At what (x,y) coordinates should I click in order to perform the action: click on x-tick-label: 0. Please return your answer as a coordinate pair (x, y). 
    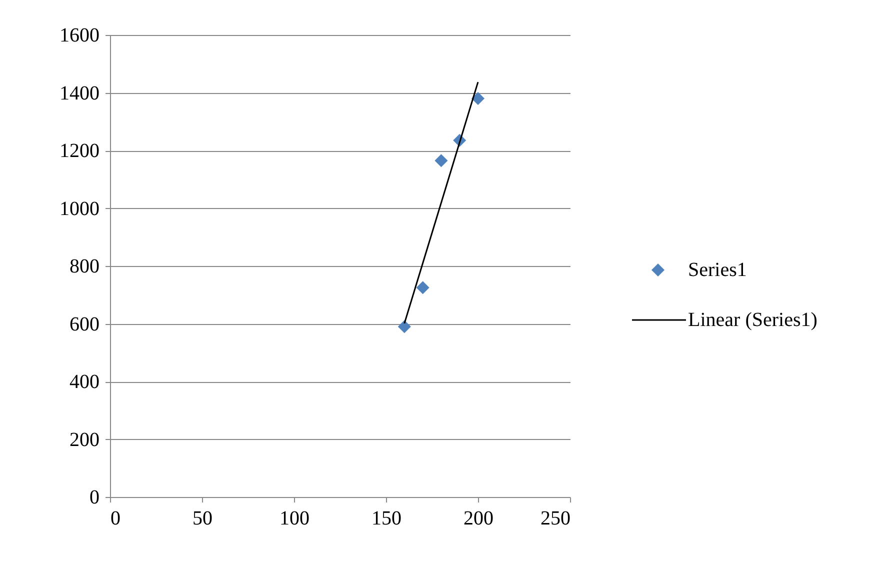
    Looking at the image, I should click on (115, 519).